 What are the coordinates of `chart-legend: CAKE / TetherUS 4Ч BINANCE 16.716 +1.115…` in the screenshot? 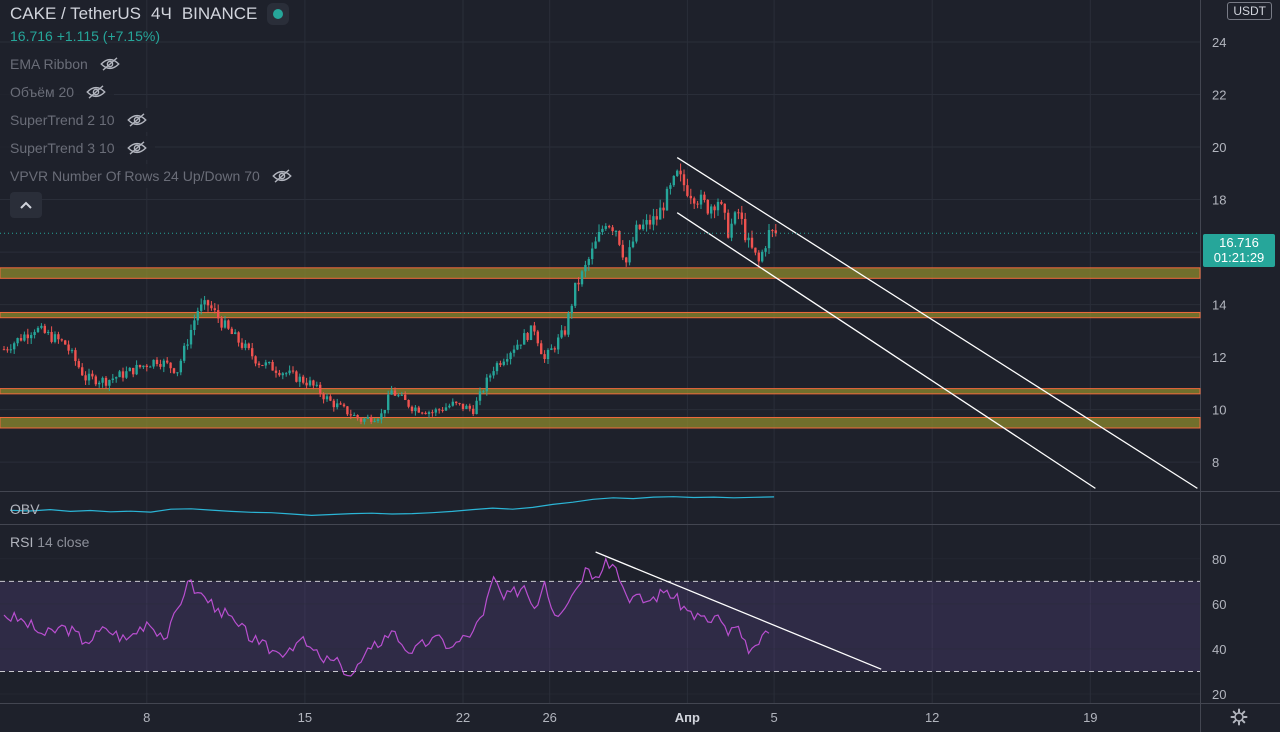 It's located at (150, 24).